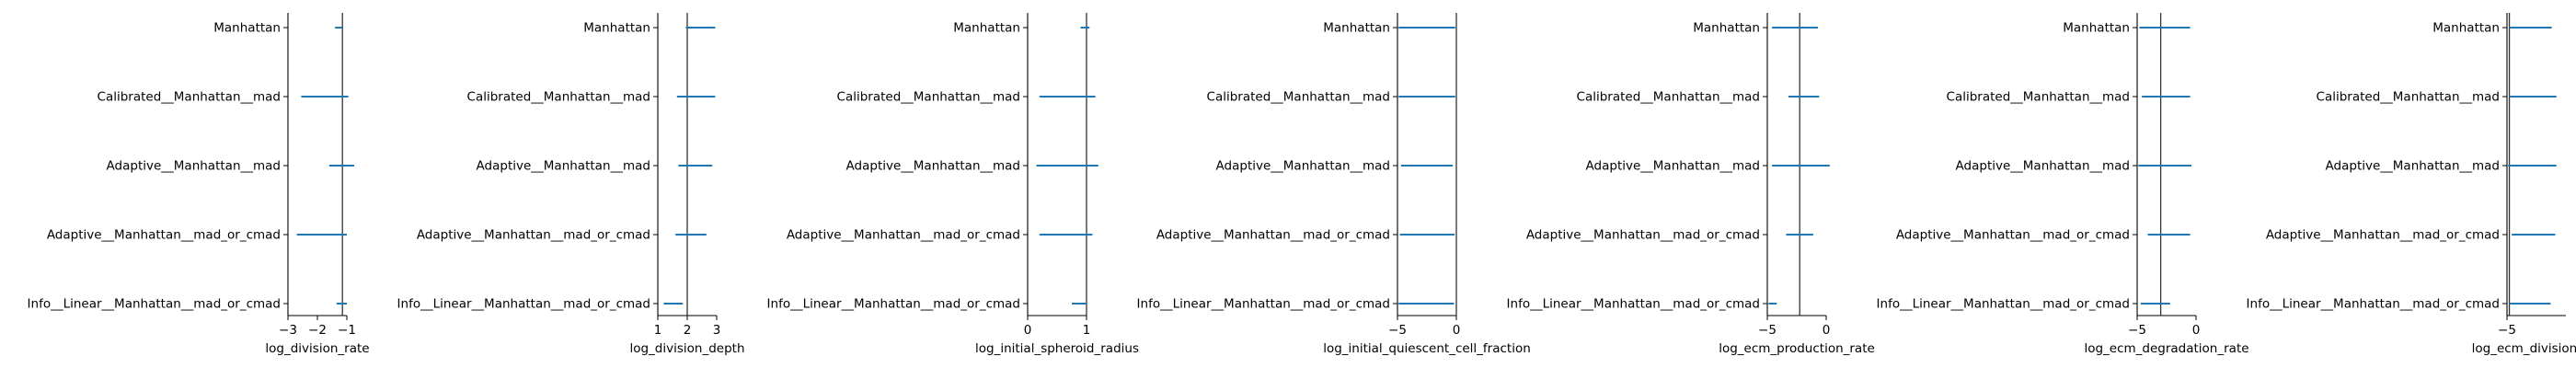 The image size is (2576, 368). What do you see at coordinates (688, 330) in the screenshot?
I see `x-tick-label: 2` at bounding box center [688, 330].